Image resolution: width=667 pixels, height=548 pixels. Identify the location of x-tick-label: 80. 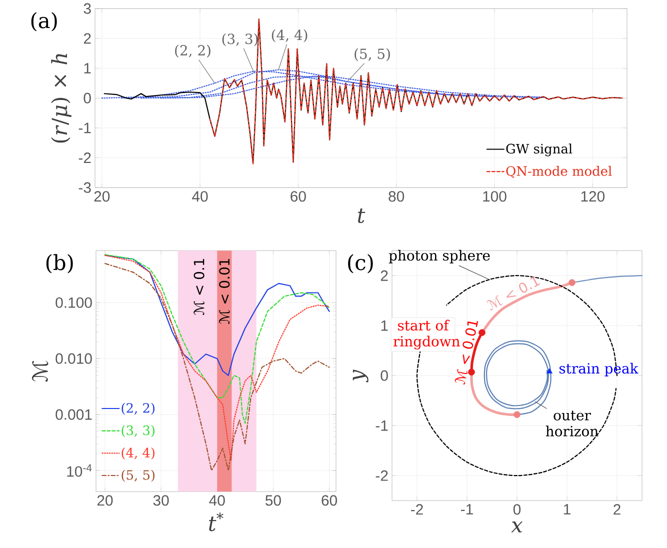
(396, 196).